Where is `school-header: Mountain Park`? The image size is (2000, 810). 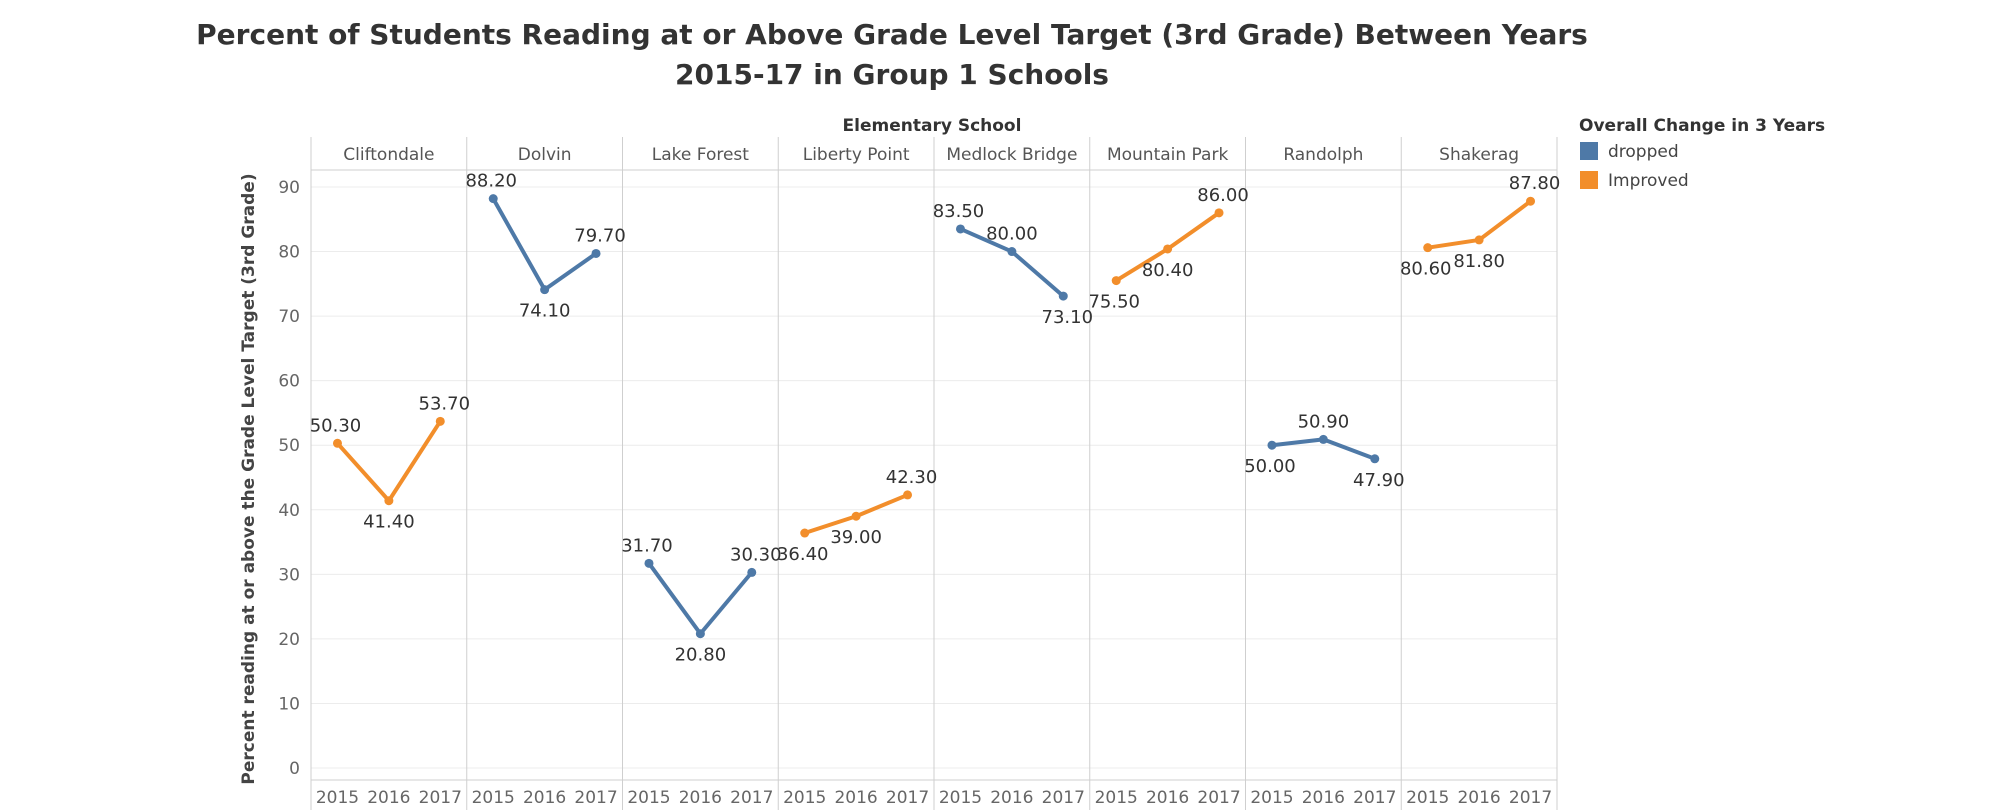 school-header: Mountain Park is located at coordinates (1167, 155).